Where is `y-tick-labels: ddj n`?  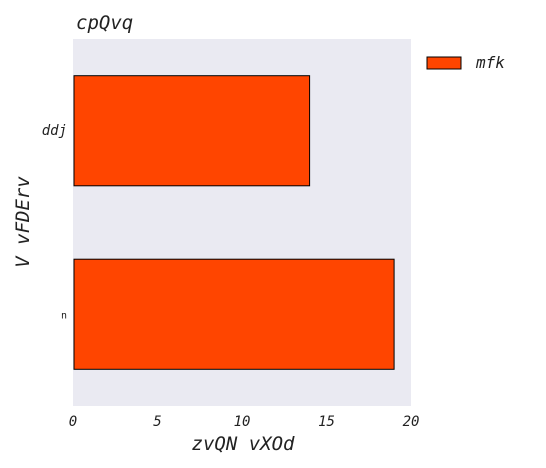 y-tick-labels: ddj n is located at coordinates (54, 222).